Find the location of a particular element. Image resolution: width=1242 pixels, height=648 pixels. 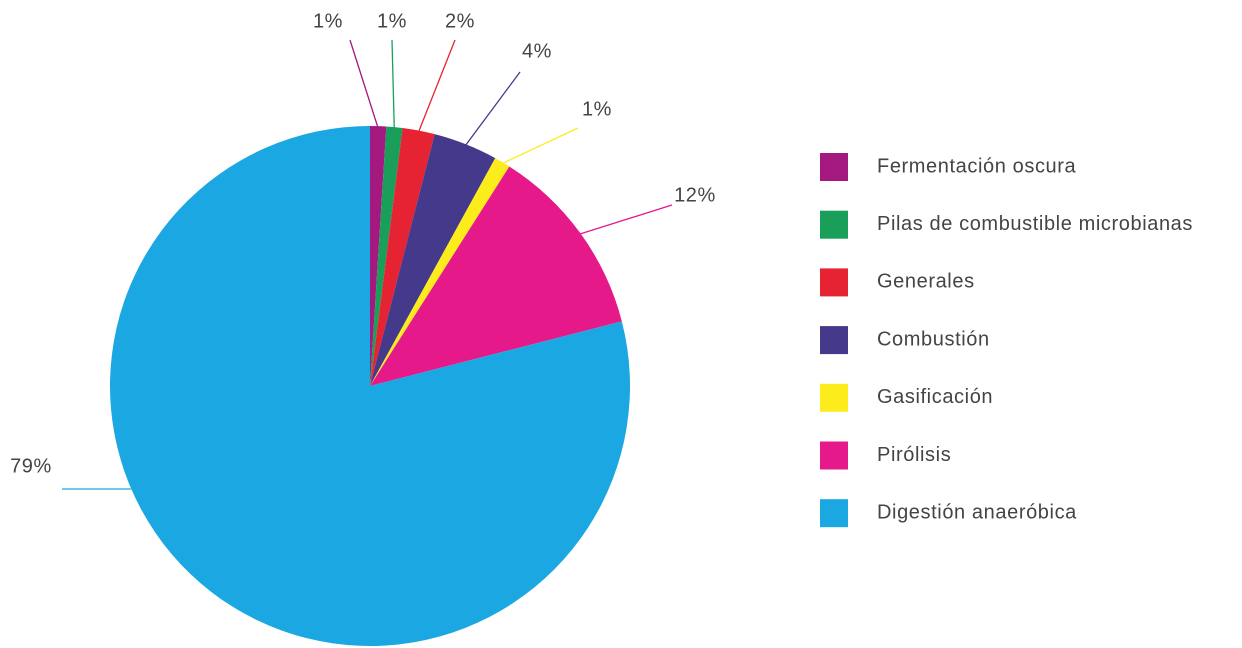

data-label: 2% is located at coordinates (460, 21).